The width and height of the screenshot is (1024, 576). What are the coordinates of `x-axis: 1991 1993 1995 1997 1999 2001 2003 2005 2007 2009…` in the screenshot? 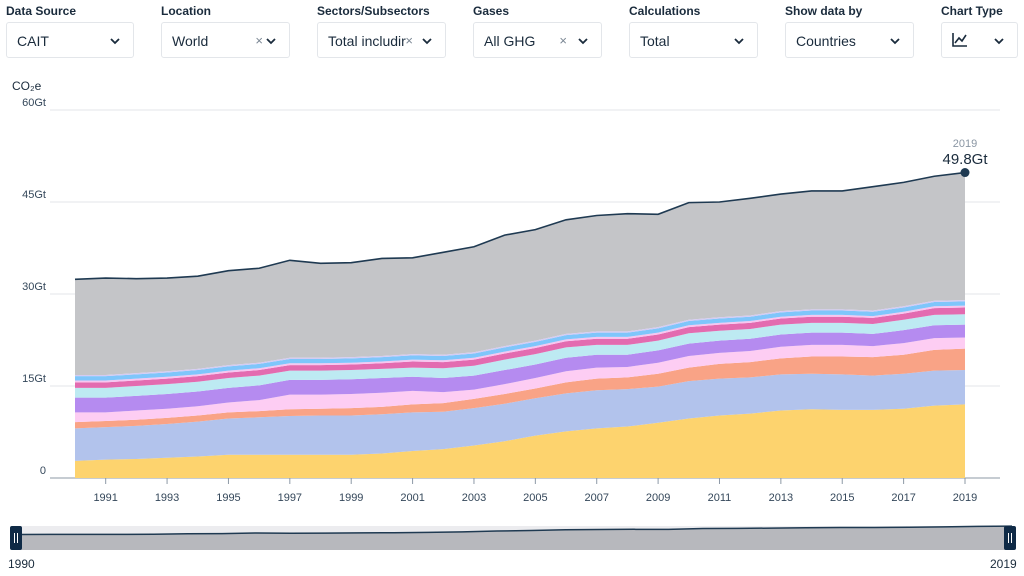 It's located at (535, 491).